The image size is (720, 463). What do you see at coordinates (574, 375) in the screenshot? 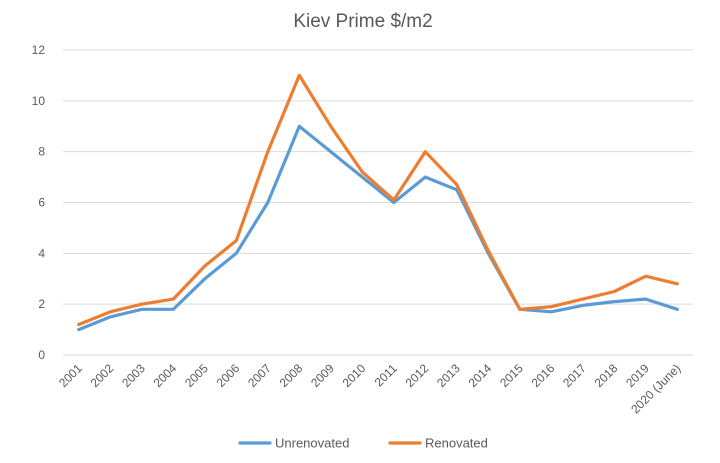
I see `x-tick-label: 2017` at bounding box center [574, 375].